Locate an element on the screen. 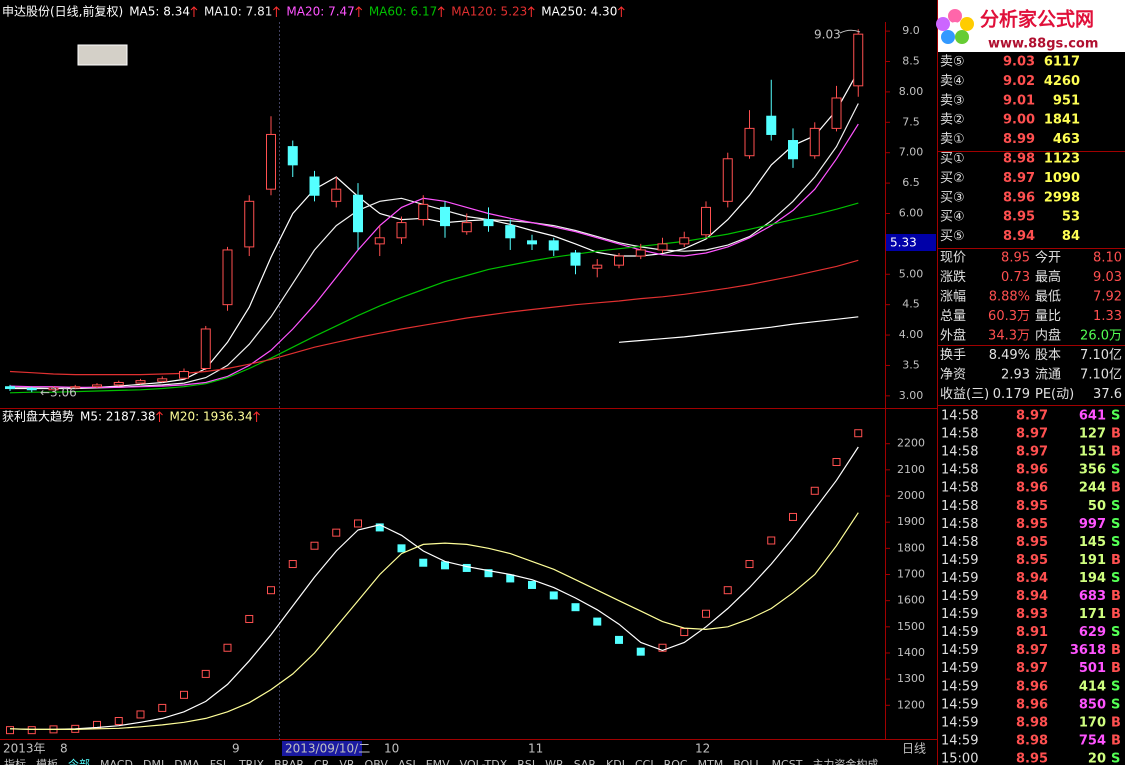 The width and height of the screenshot is (1125, 765). tab: TRIX is located at coordinates (251, 761).